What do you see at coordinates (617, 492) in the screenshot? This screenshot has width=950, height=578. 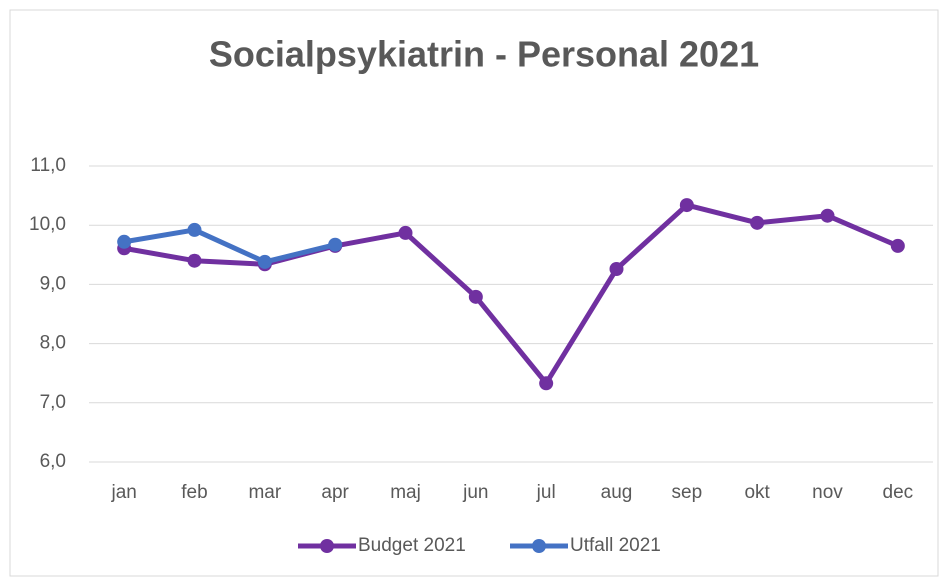 I see `x-tick-label: aug` at bounding box center [617, 492].